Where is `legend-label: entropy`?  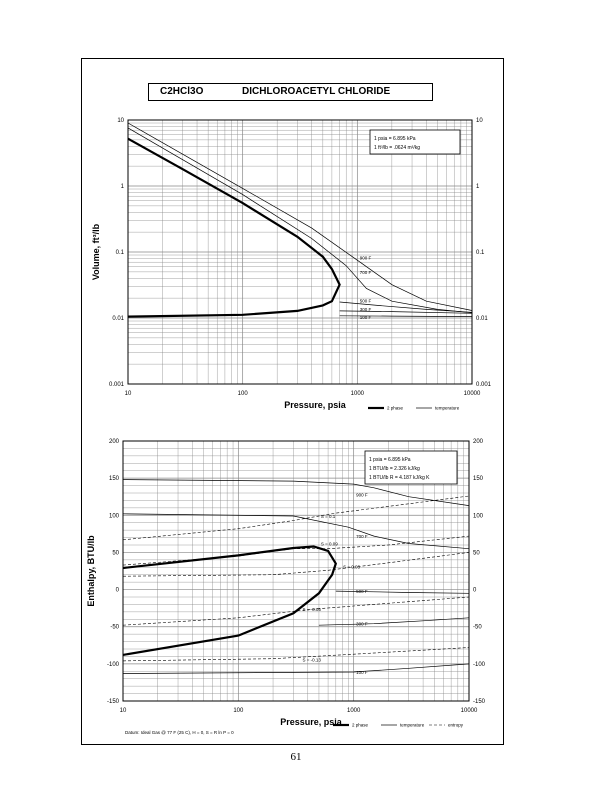 legend-label: entropy is located at coordinates (456, 725).